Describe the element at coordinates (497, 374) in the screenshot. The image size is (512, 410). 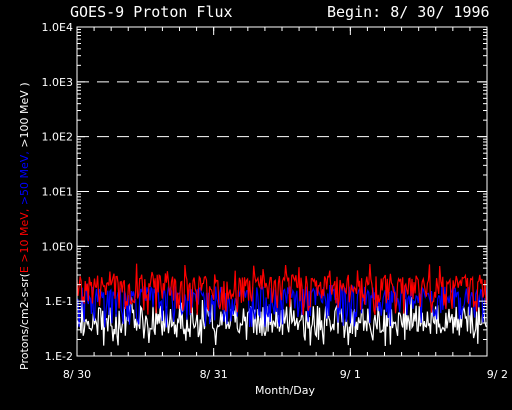
I see `x-tick-label: 9/ 2` at that location.